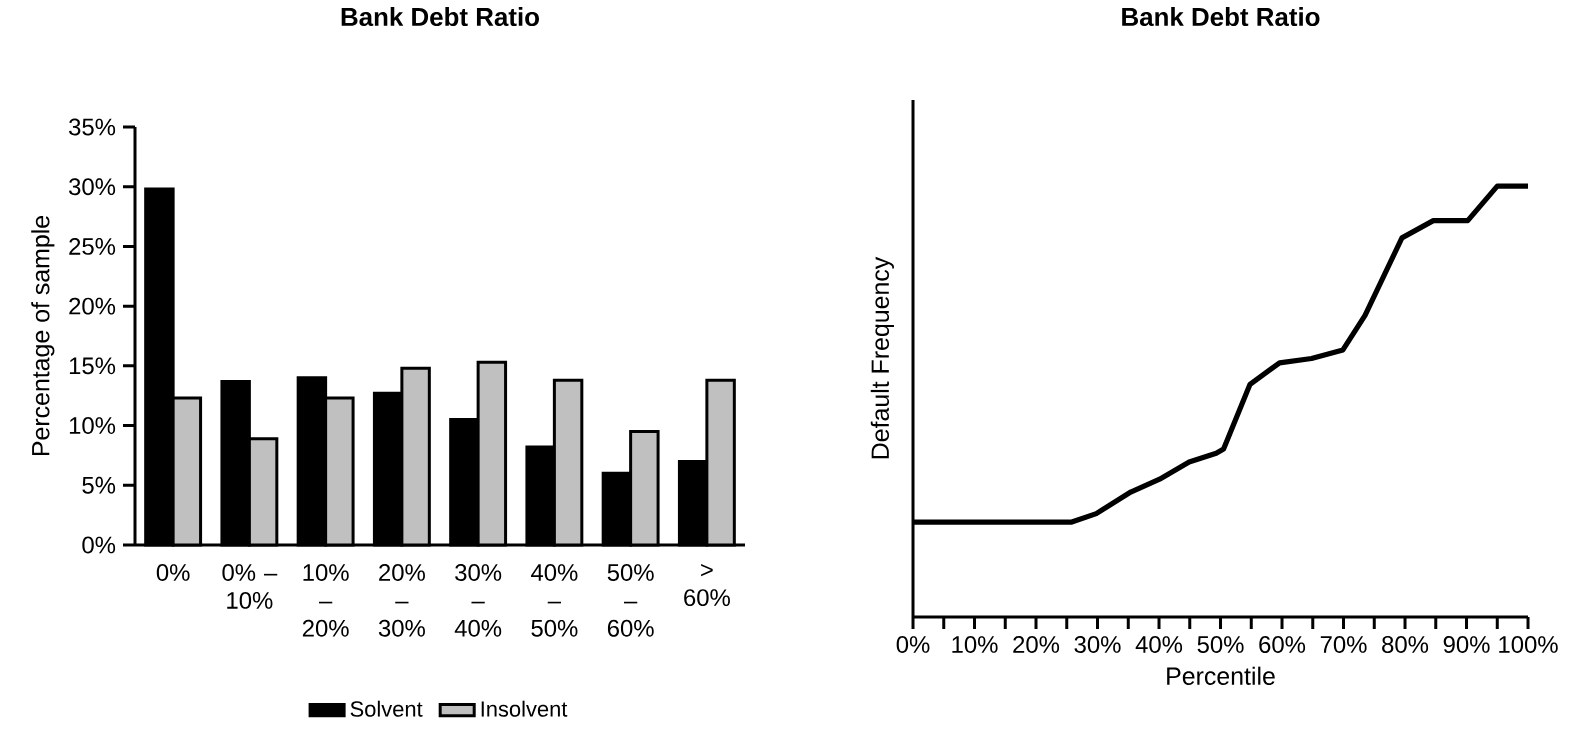  I want to click on x-tick-label: 60%, so click(1282, 644).